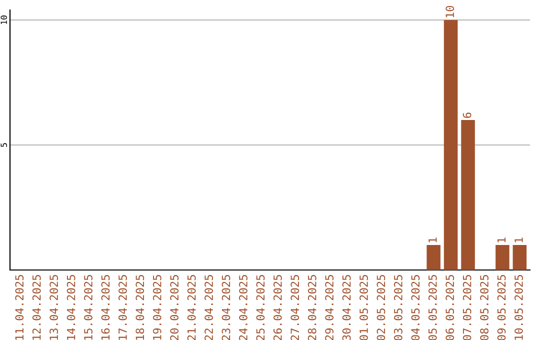 The height and width of the screenshot is (340, 540). What do you see at coordinates (329, 307) in the screenshot?
I see `x-tick-label: 29.04.2025` at bounding box center [329, 307].